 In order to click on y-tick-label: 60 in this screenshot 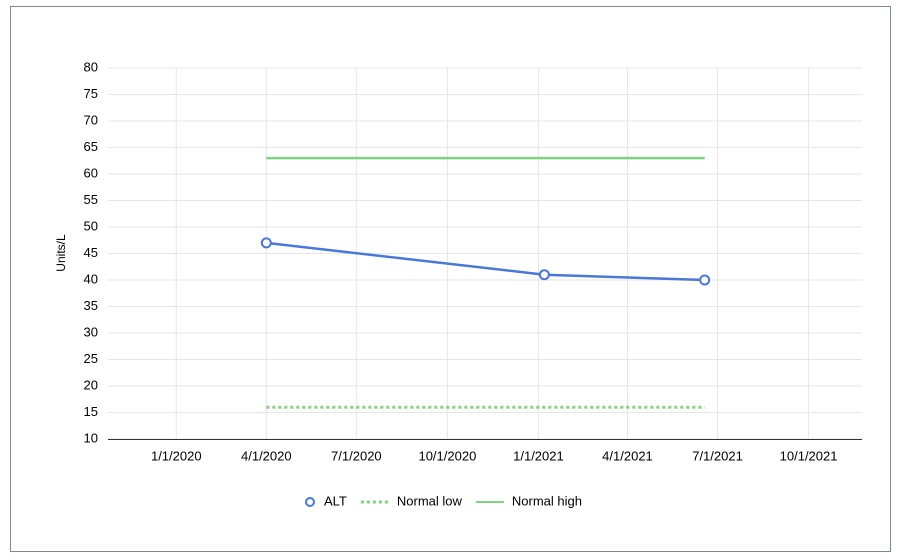, I will do `click(91, 172)`.